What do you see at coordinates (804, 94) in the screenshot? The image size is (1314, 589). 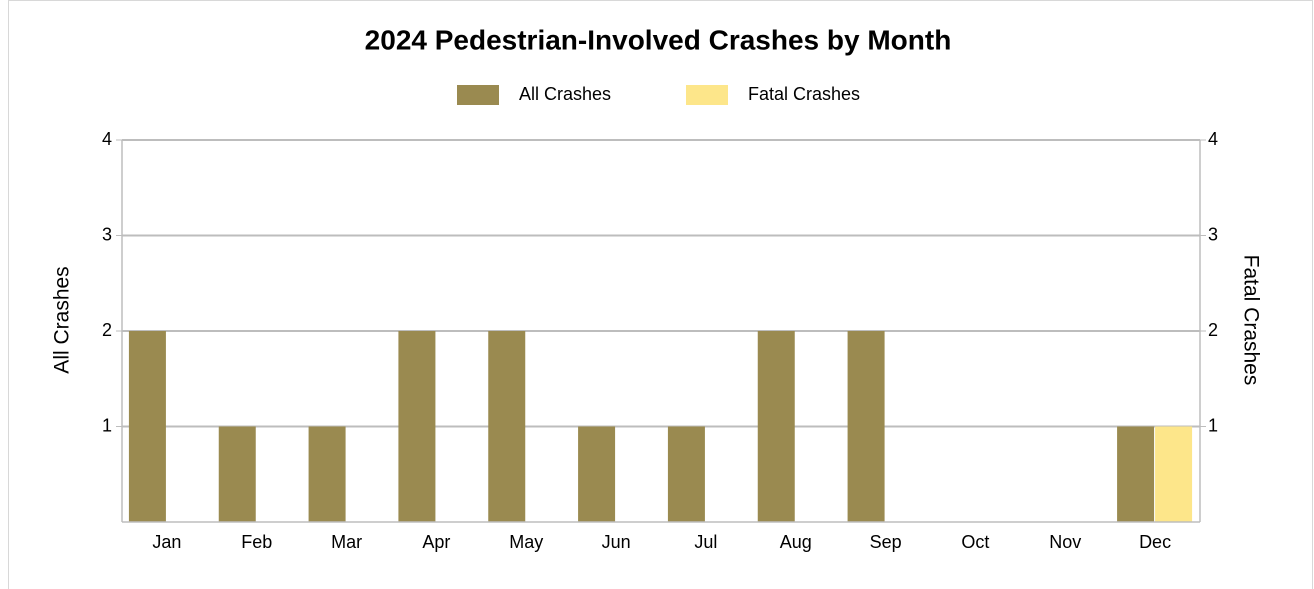 I see `legend-label: Fatal Crashes` at bounding box center [804, 94].